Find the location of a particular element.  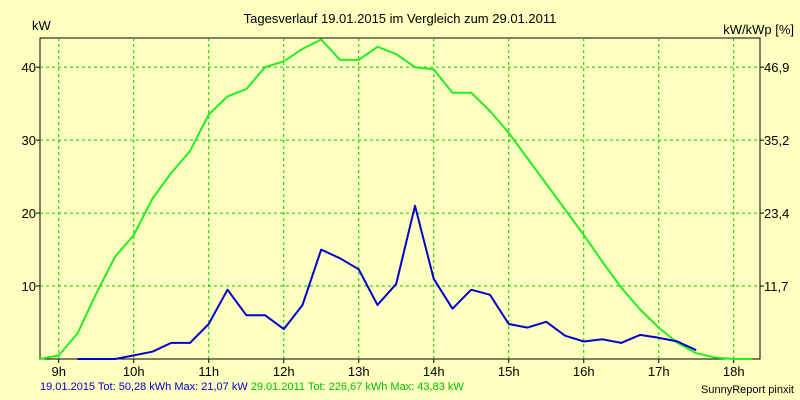

x-tick-label: 17h is located at coordinates (659, 371).